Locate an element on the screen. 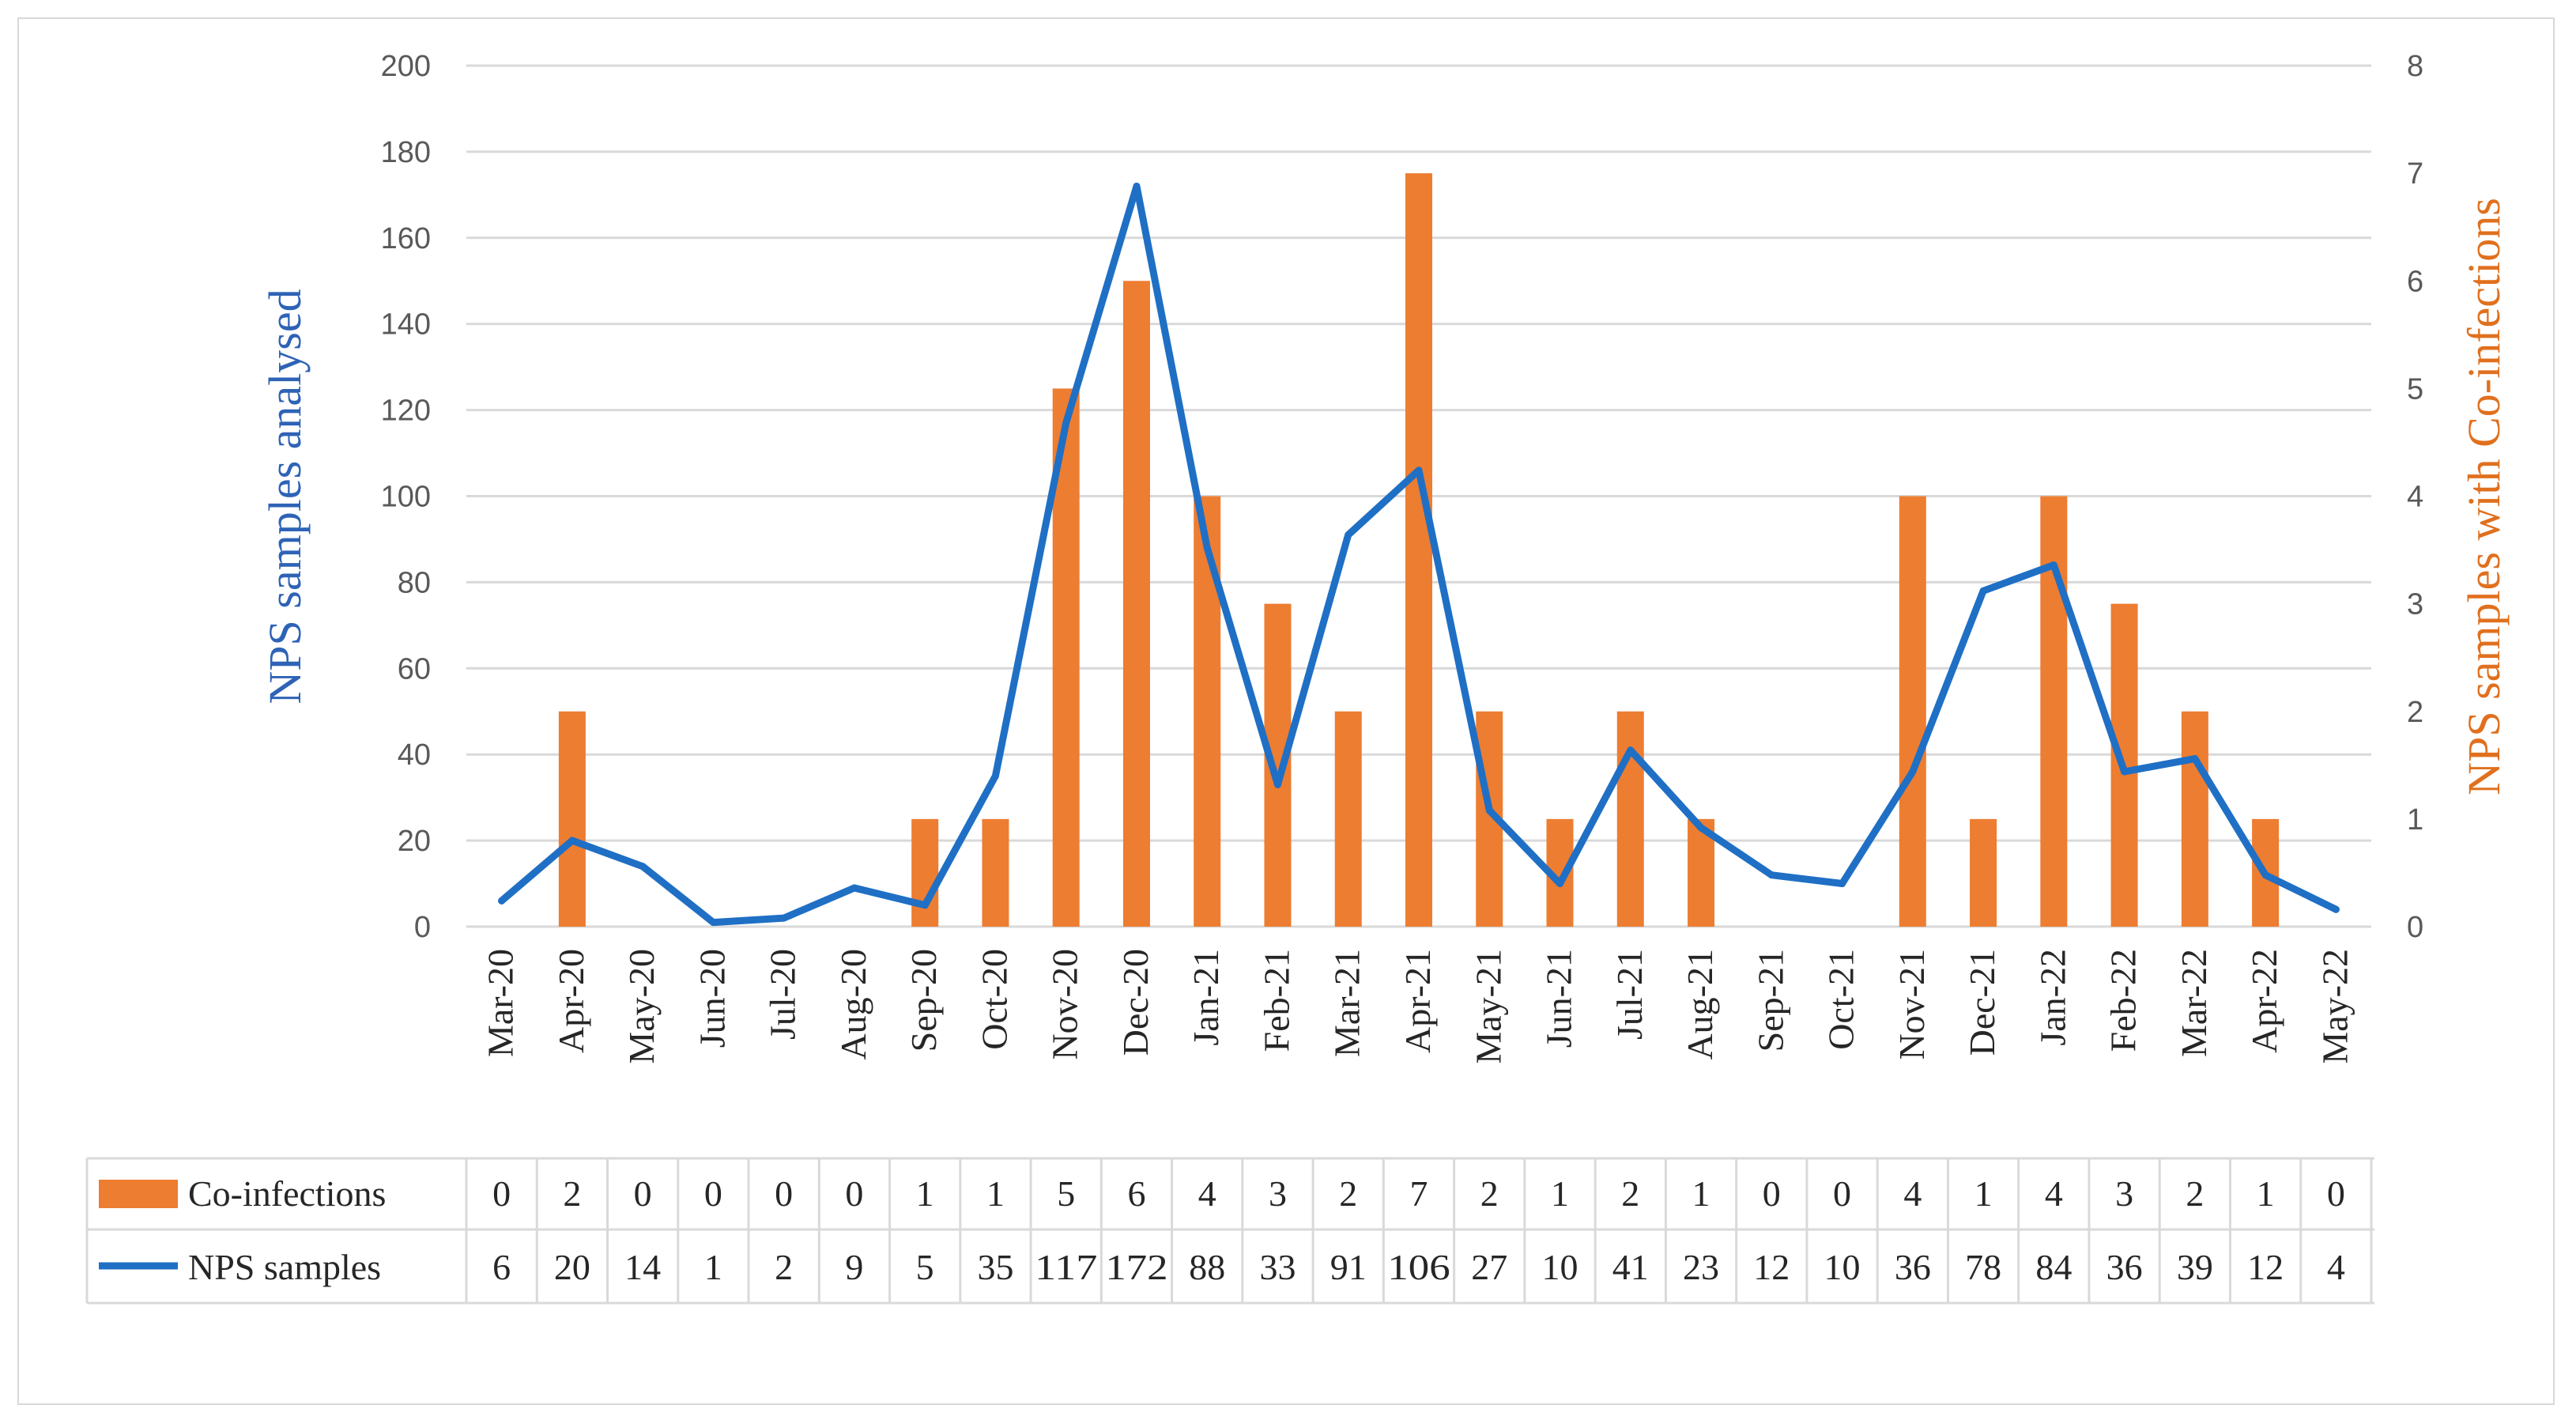 This screenshot has height=1424, width=2576. table-cell-nps-samples: 4 is located at coordinates (2336, 1267).